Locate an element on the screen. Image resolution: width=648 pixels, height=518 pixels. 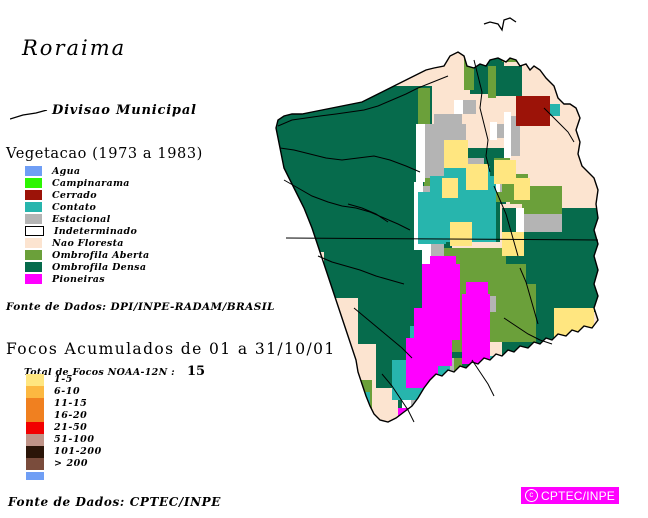
focos-total-value: 15 is located at coordinates (196, 371).